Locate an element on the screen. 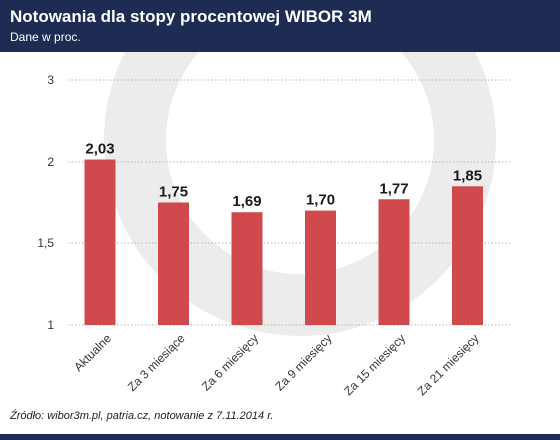 The height and width of the screenshot is (440, 560). y-tick-label: 1,5 is located at coordinates (45, 243).